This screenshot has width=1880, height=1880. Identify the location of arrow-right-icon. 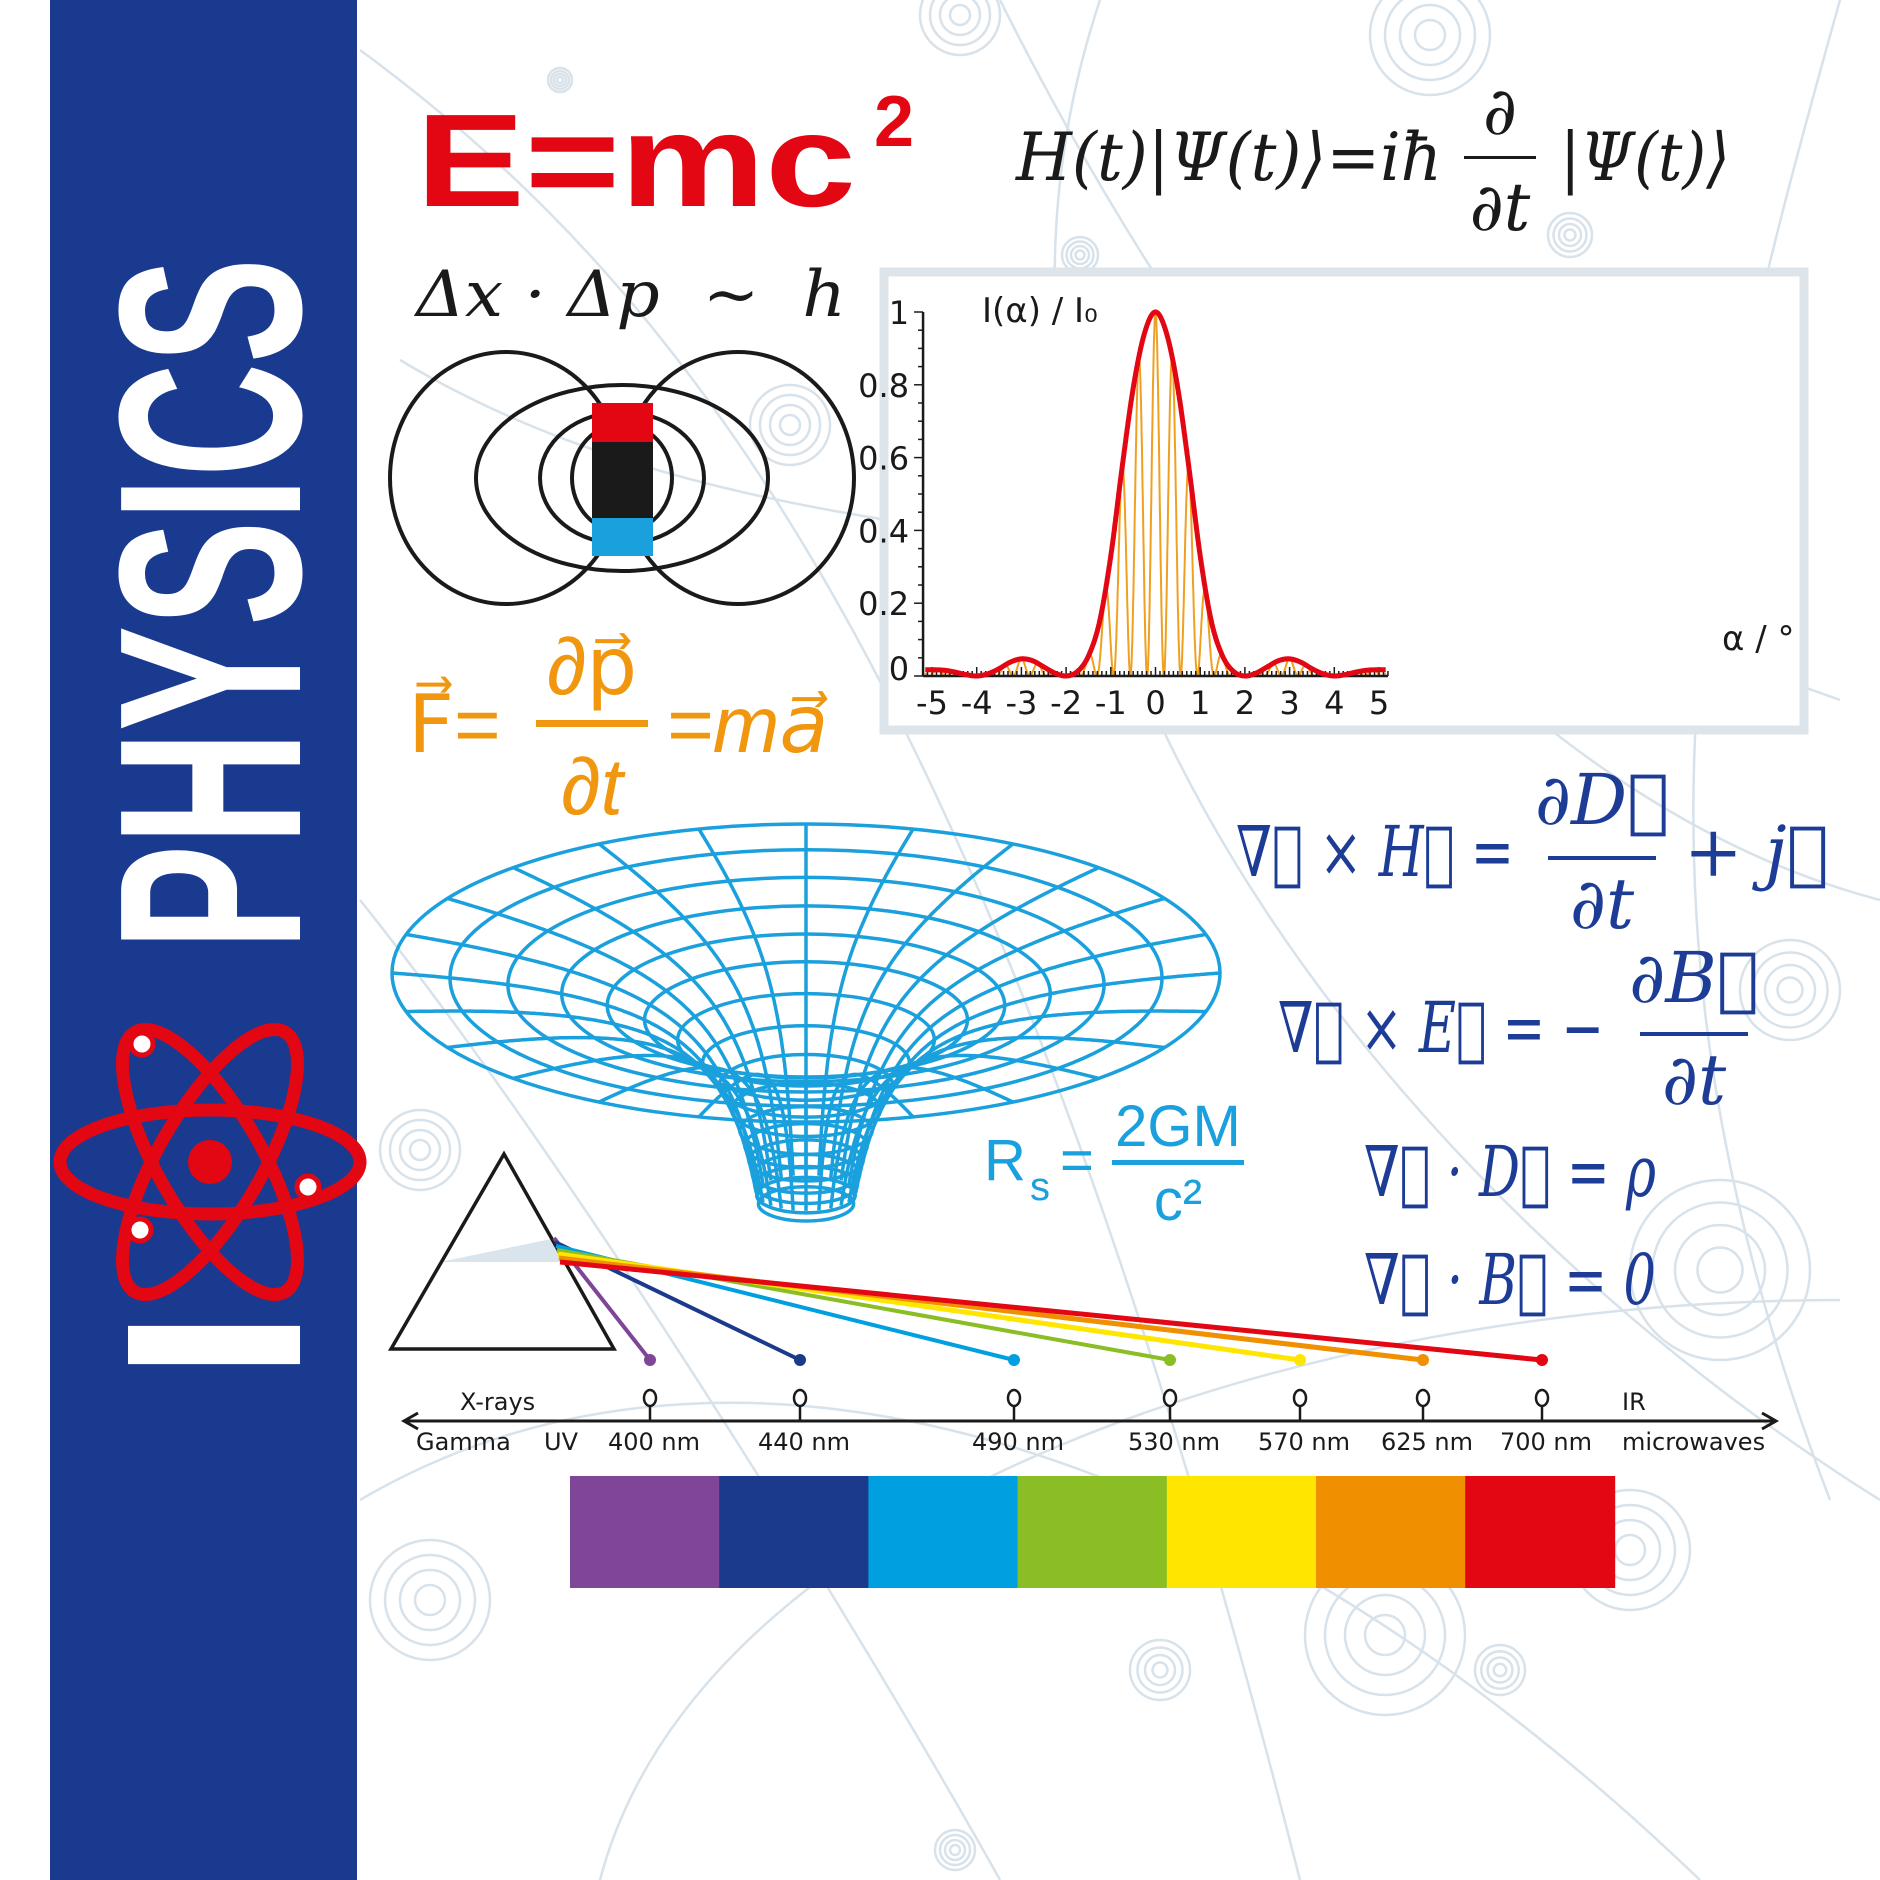
(1770, 1421).